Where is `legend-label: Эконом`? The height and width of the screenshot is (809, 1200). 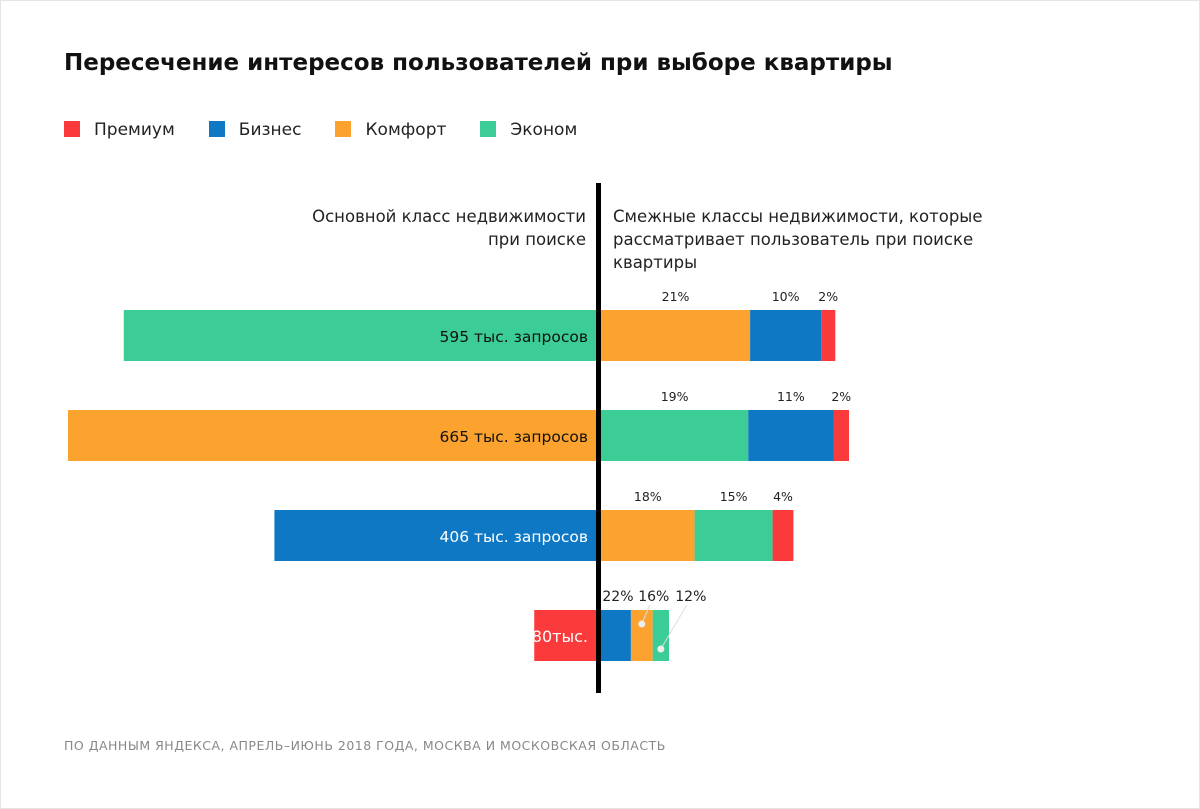 legend-label: Эконом is located at coordinates (544, 130).